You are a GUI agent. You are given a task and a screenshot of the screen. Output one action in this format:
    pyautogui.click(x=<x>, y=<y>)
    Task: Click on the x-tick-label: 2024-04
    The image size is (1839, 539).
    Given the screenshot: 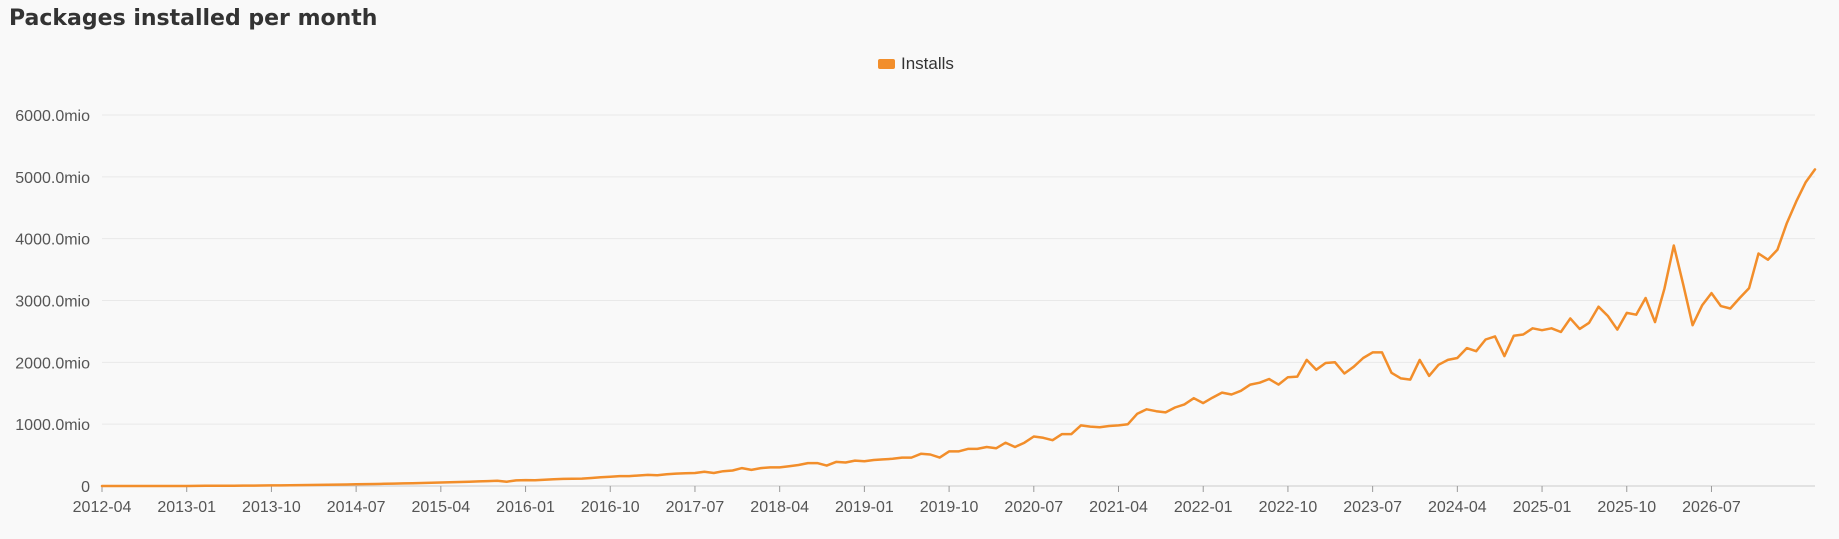 What is the action you would take?
    pyautogui.click(x=1457, y=507)
    